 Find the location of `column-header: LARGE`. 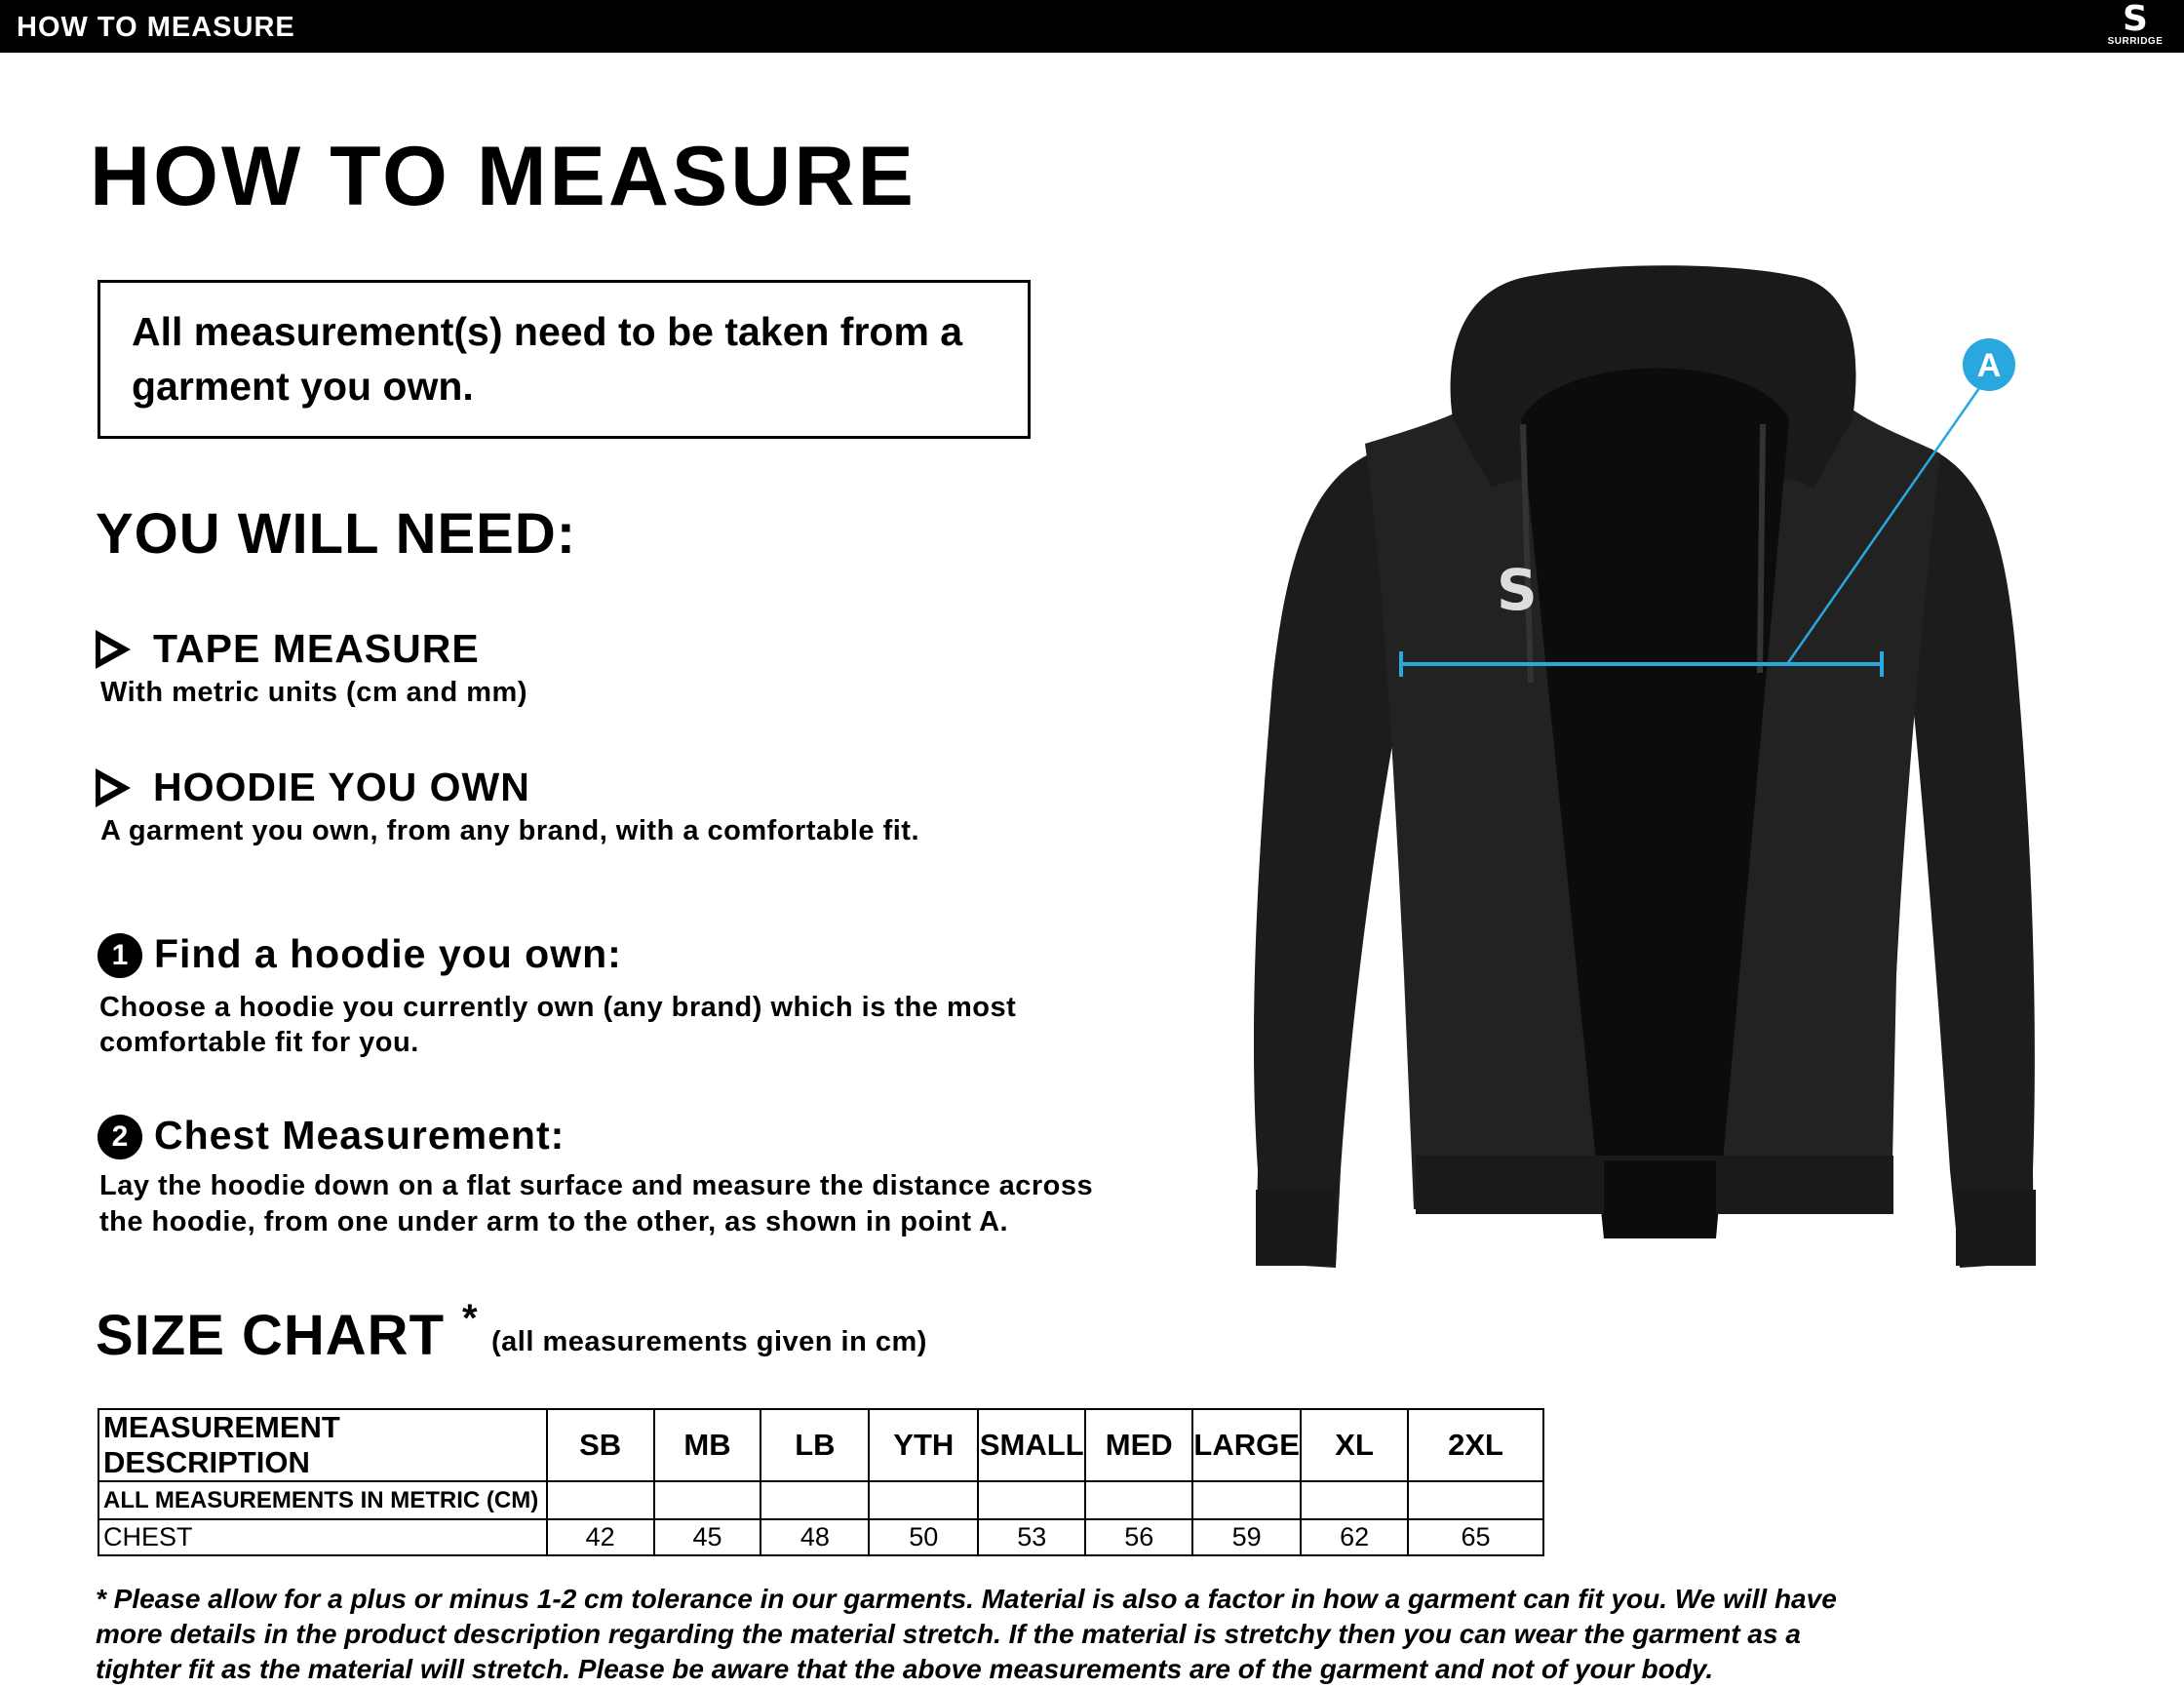

column-header: LARGE is located at coordinates (1247, 1445).